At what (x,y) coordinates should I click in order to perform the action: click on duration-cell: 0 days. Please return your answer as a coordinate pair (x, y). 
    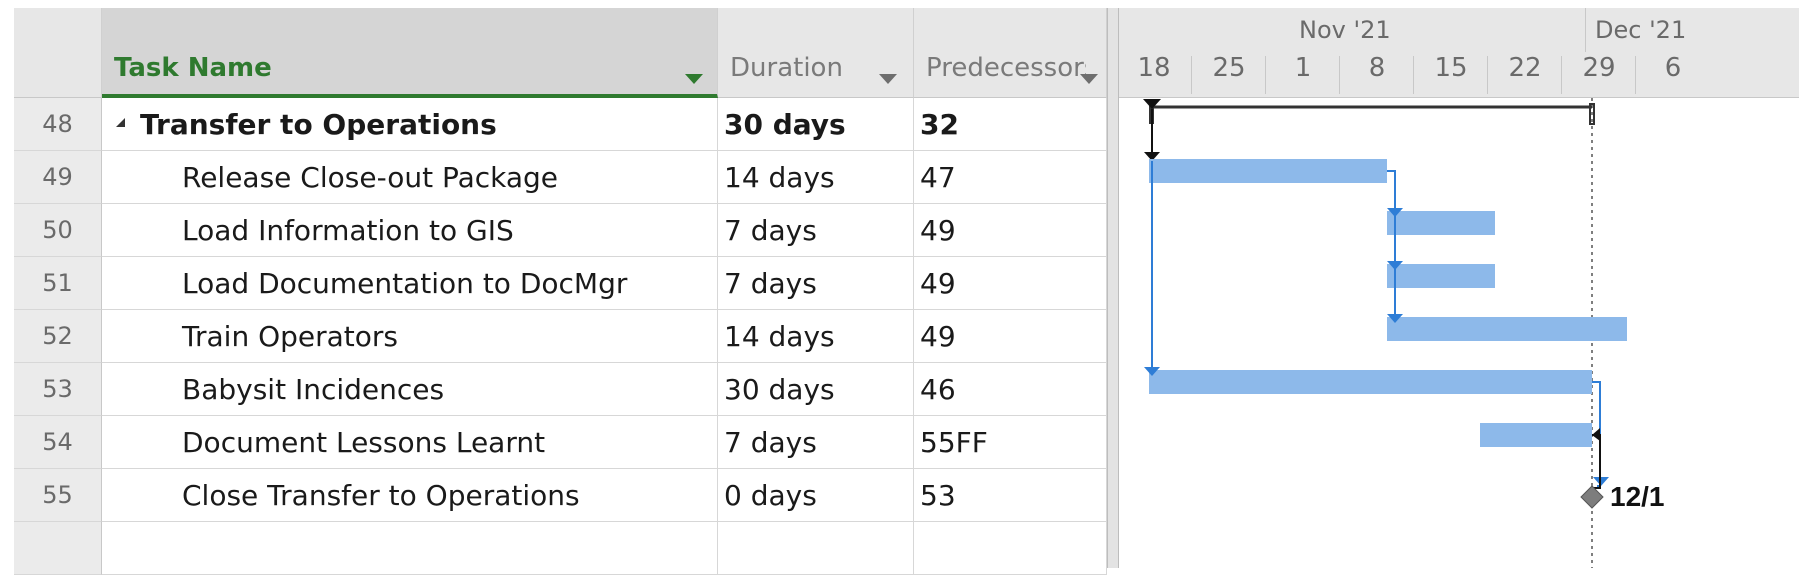
    Looking at the image, I should click on (816, 495).